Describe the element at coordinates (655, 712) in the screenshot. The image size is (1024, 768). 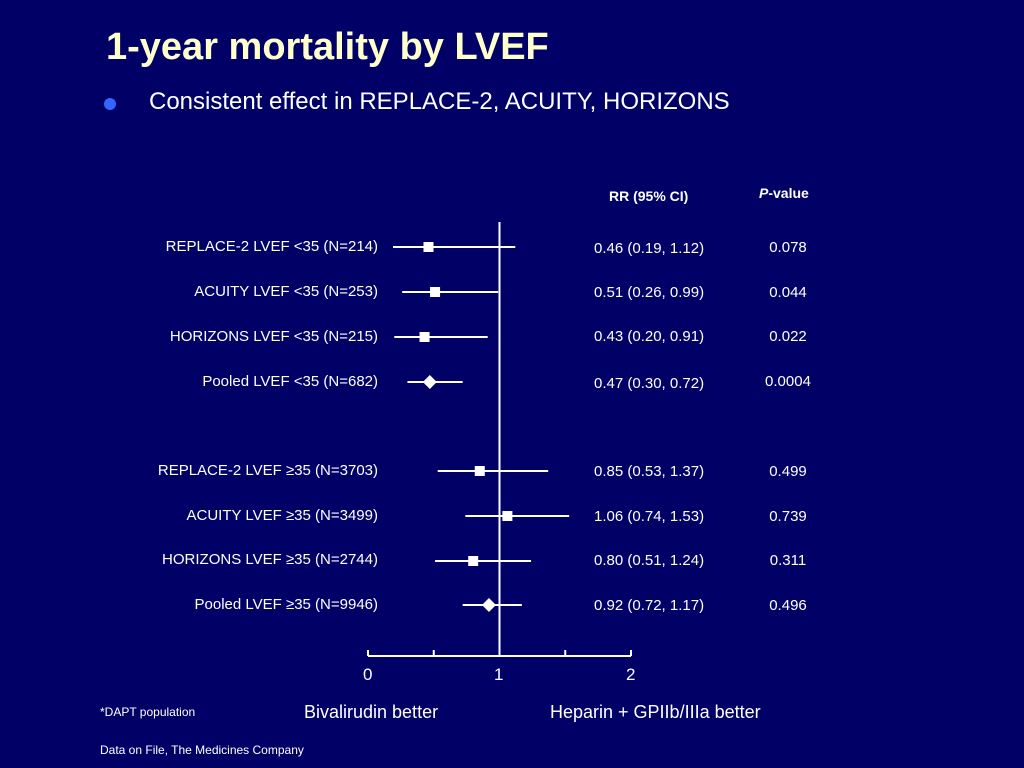
I see `right-axis-caption: Heparin + GPIIb/IIIa better` at that location.